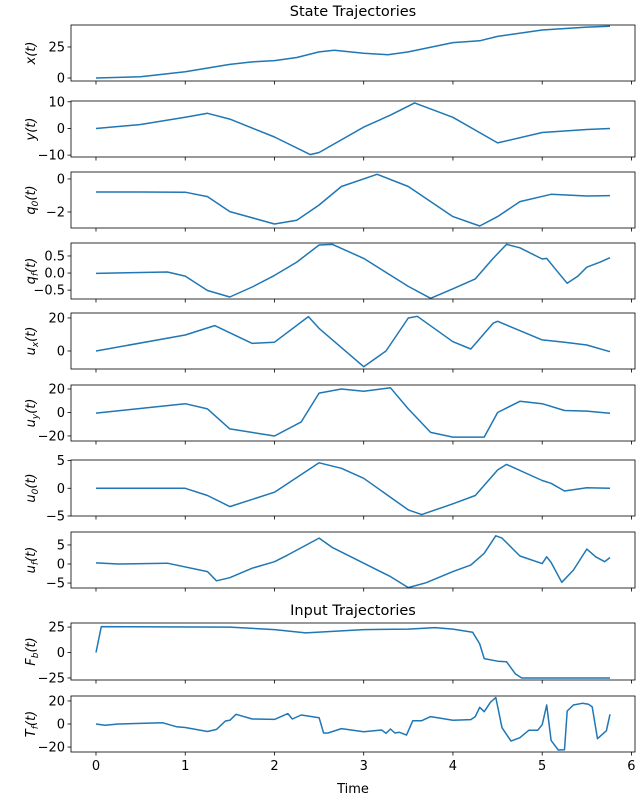 This screenshot has width=640, height=800. Describe the element at coordinates (453, 766) in the screenshot. I see `x-tick-label: 4` at that location.